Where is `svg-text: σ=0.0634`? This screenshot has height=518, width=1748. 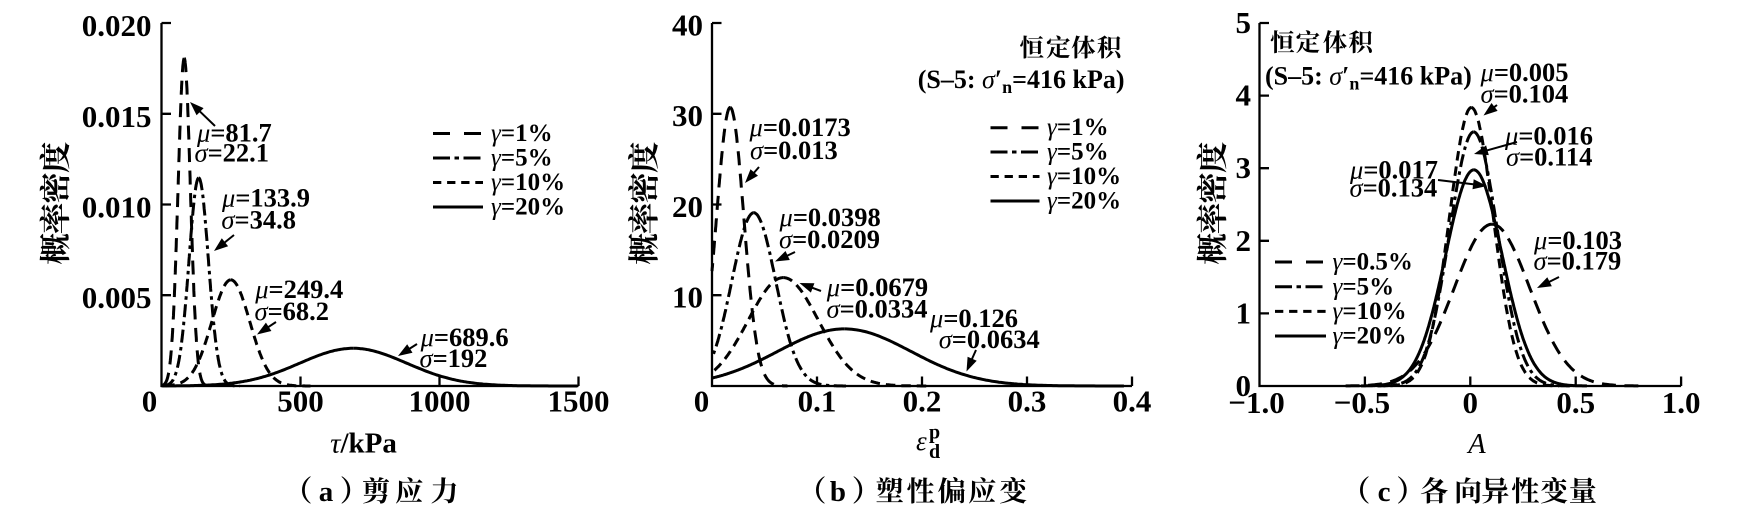 svg-text: σ=0.0634 is located at coordinates (989, 339).